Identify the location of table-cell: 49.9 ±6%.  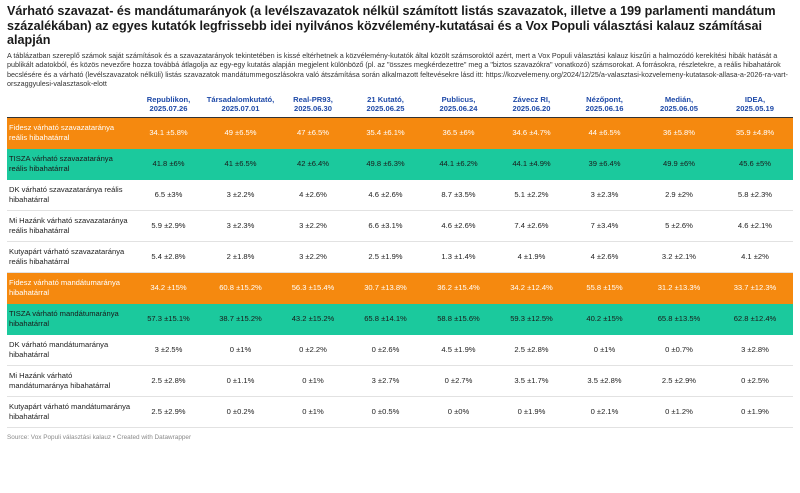
(679, 164).